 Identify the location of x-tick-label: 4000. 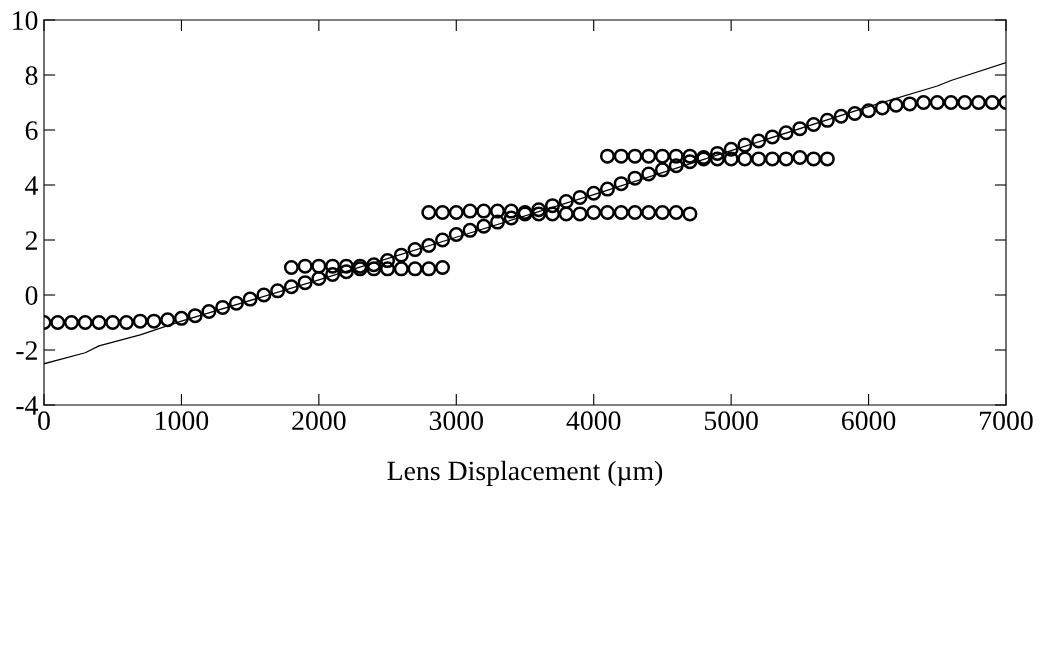
(593, 421).